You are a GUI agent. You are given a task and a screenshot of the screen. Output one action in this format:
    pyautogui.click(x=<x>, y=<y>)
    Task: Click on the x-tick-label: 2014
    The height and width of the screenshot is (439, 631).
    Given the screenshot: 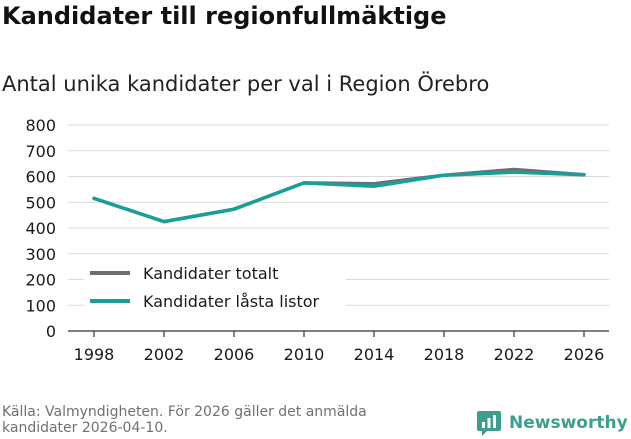 What is the action you would take?
    pyautogui.click(x=374, y=354)
    